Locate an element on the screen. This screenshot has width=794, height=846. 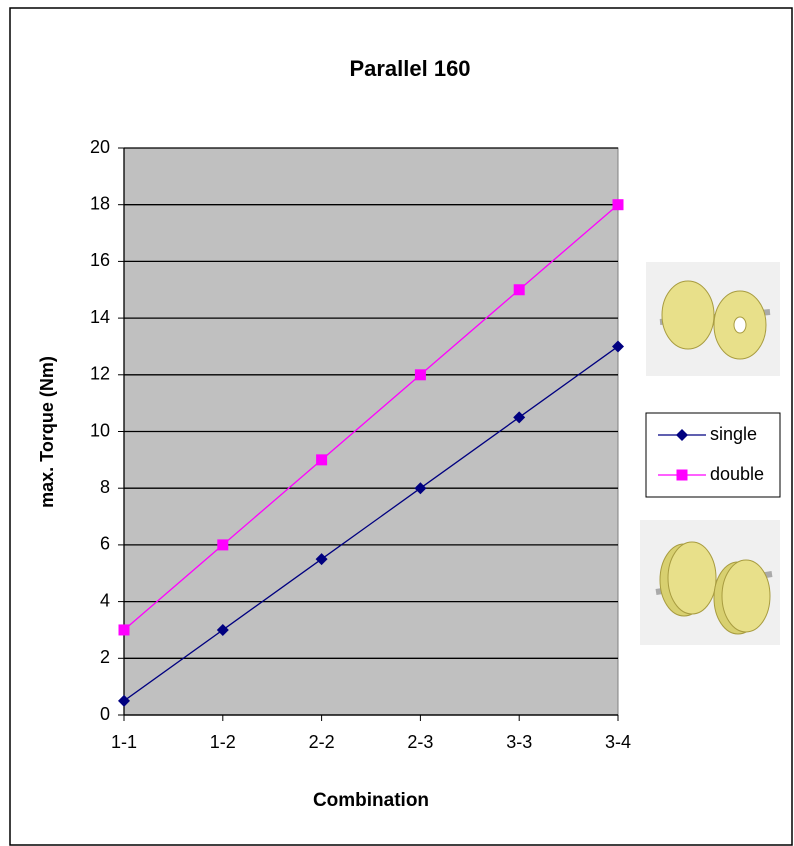
legend-label: double is located at coordinates (737, 474).